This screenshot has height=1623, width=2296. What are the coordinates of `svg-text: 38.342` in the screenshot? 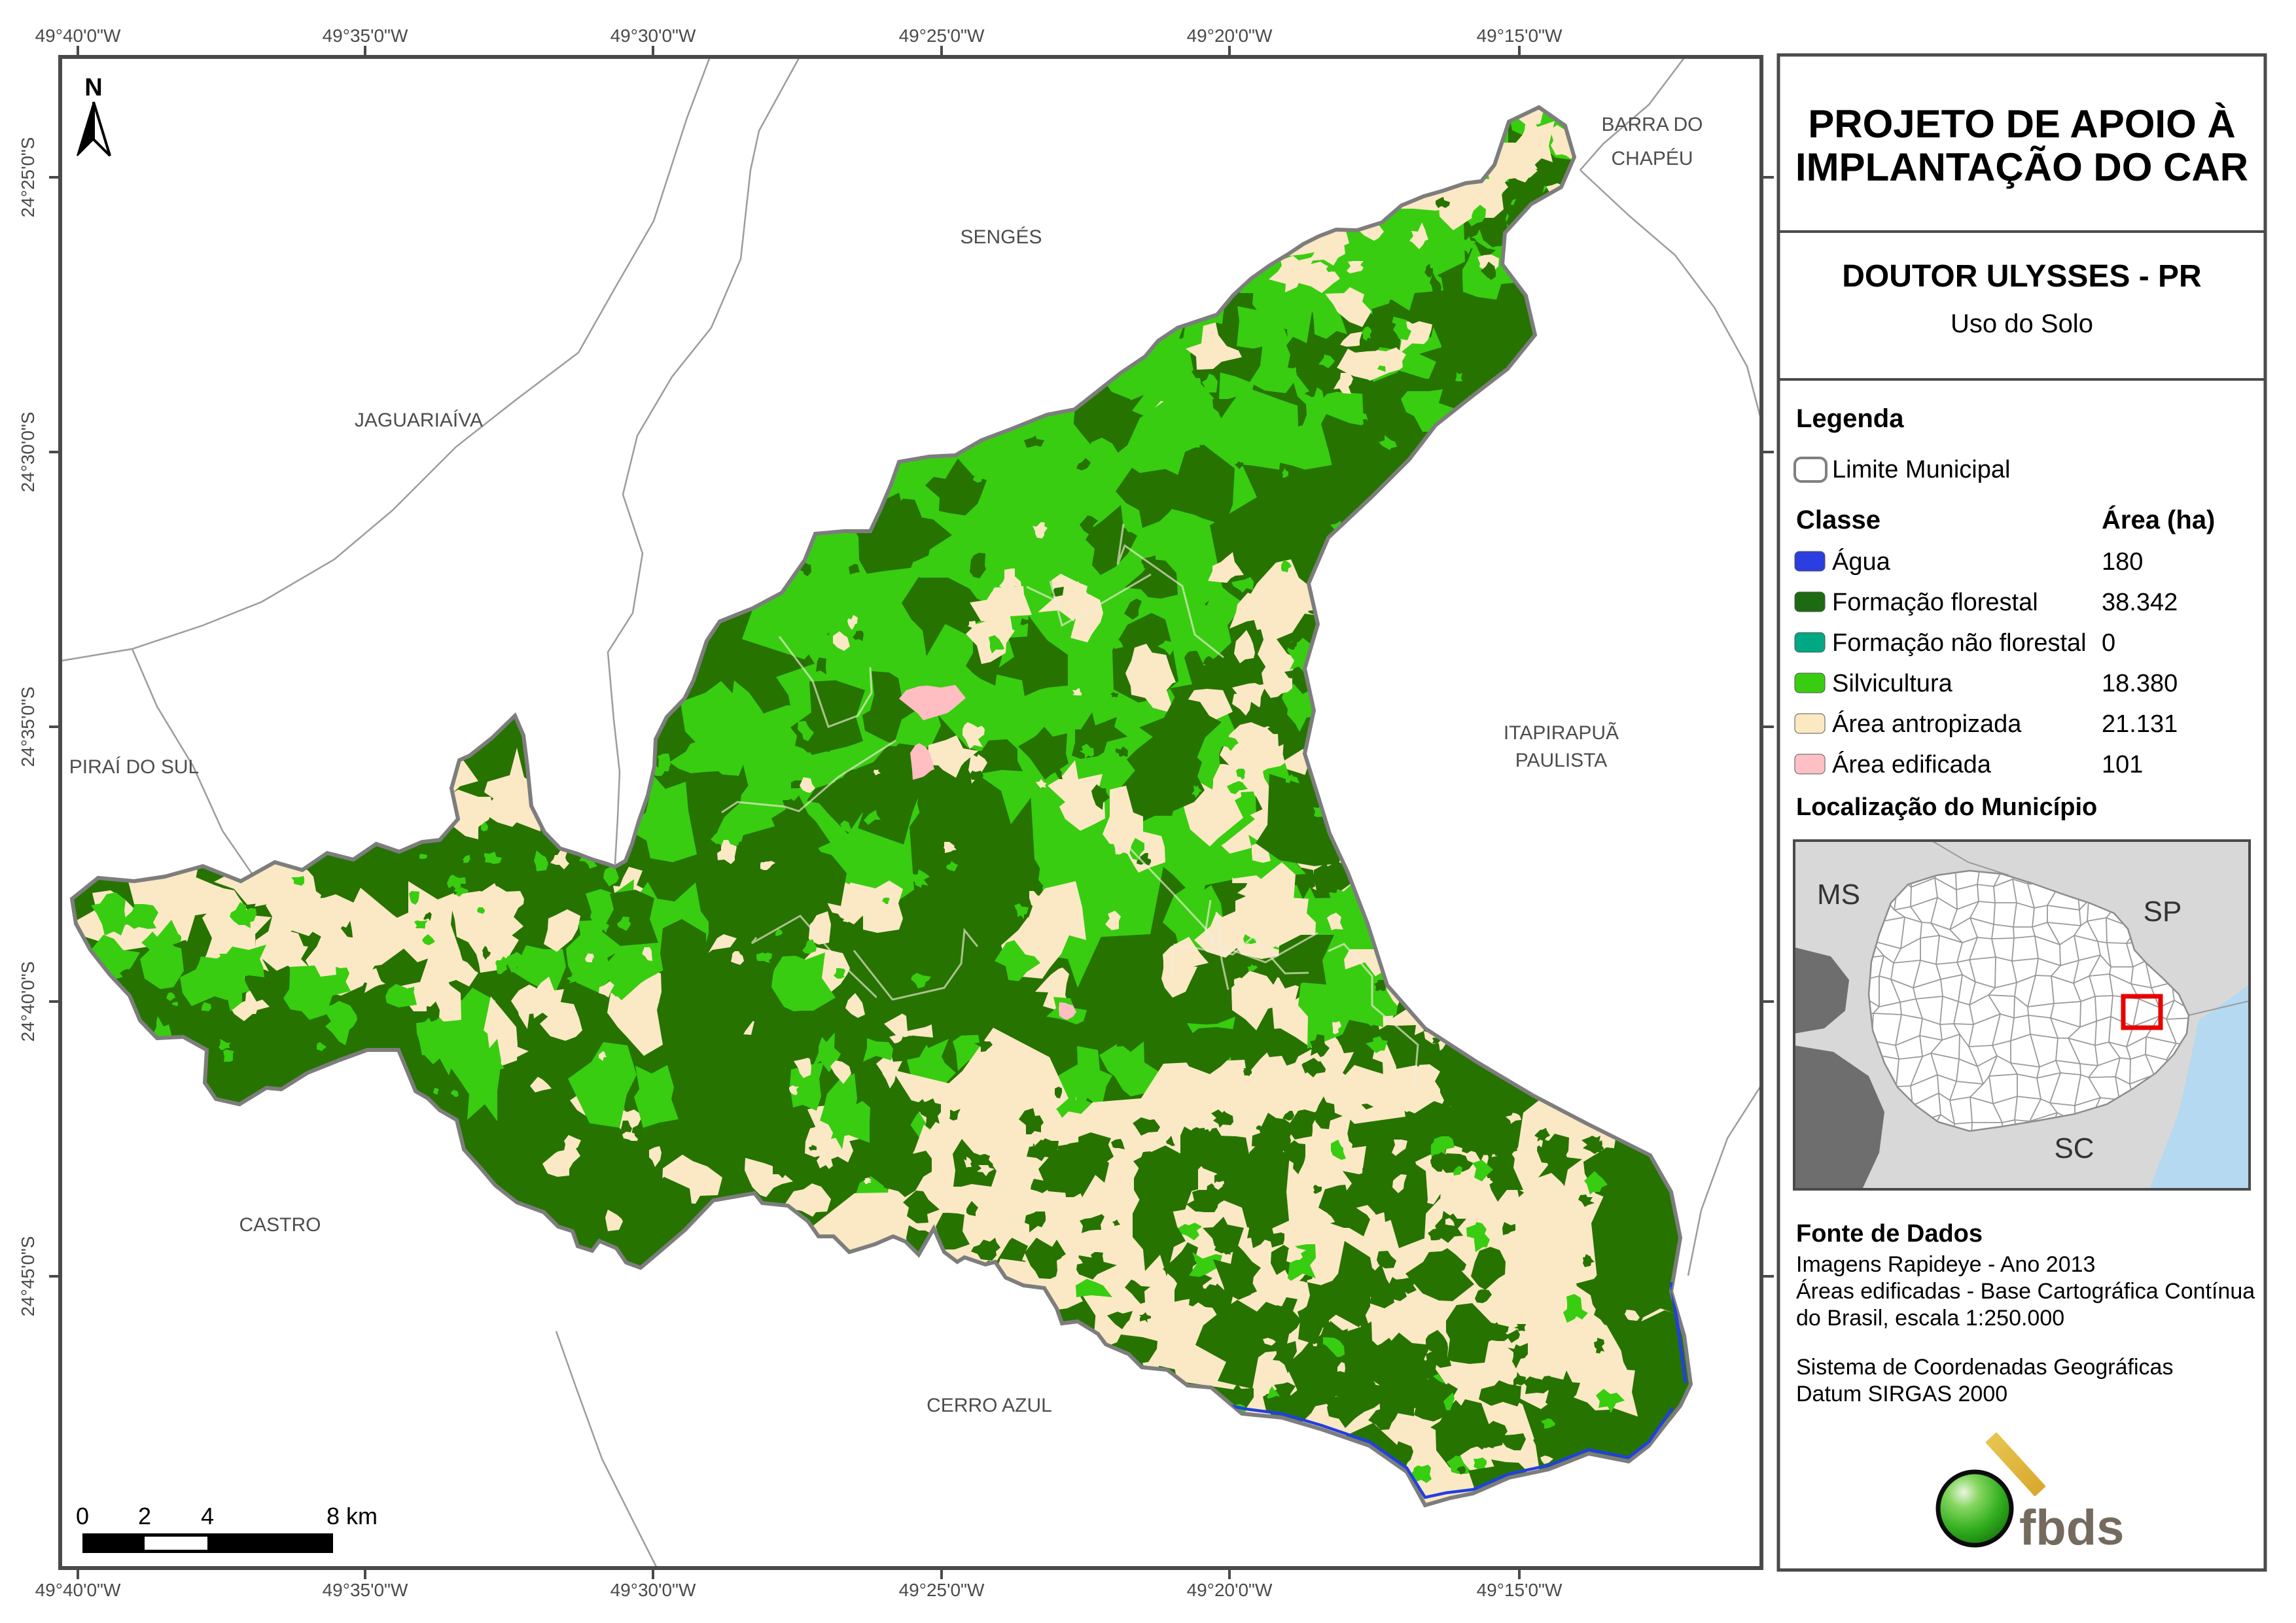 It's located at (2140, 603).